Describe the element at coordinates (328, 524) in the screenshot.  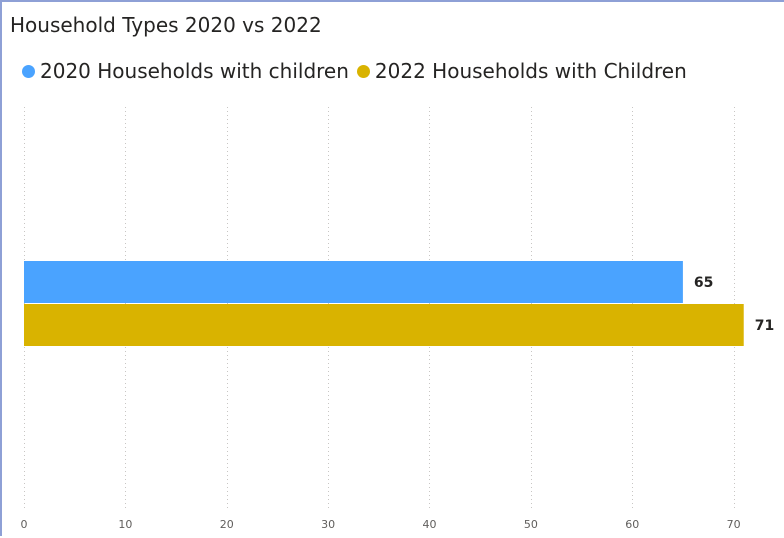
I see `x-tick-label-30: 30` at that location.